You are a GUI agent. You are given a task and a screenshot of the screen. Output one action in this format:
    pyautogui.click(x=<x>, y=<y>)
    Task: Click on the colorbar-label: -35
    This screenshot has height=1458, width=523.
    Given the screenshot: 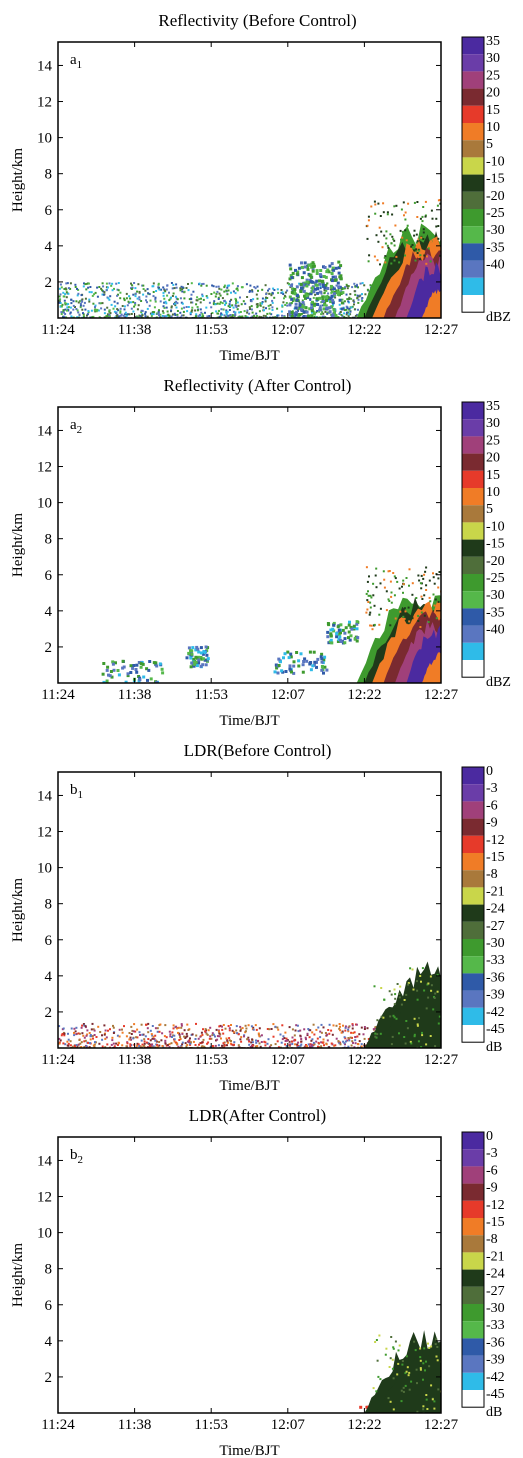 What is the action you would take?
    pyautogui.click(x=495, y=612)
    